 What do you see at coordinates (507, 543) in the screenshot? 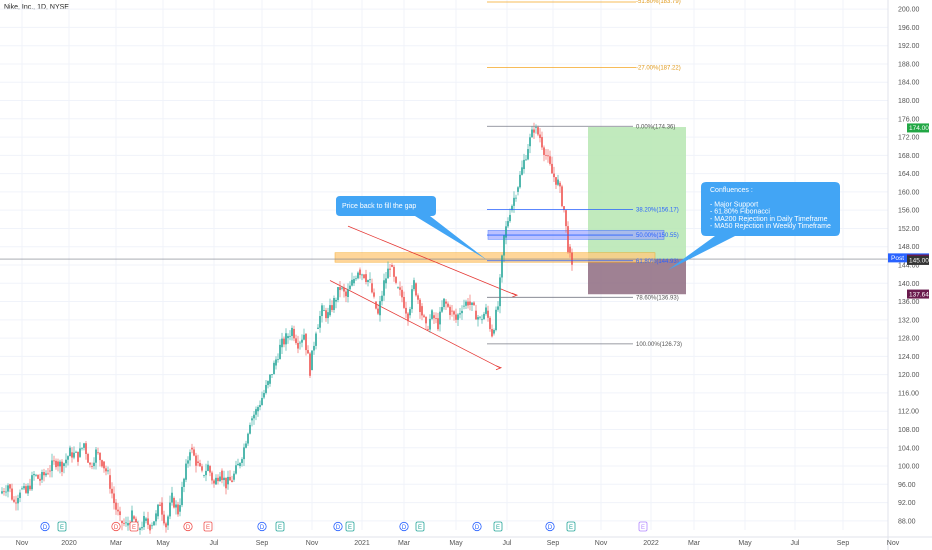
I see `x-tick-label: Jul` at bounding box center [507, 543].